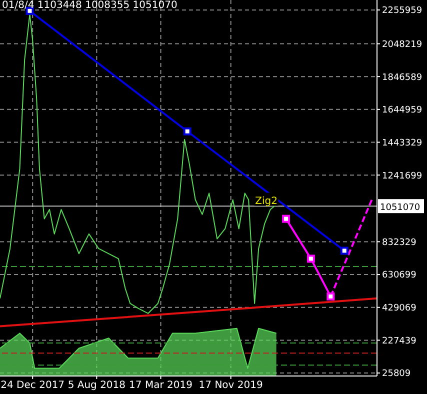 The width and height of the screenshot is (427, 394). Describe the element at coordinates (399, 275) in the screenshot. I see `y-tick-label: 630699` at that location.